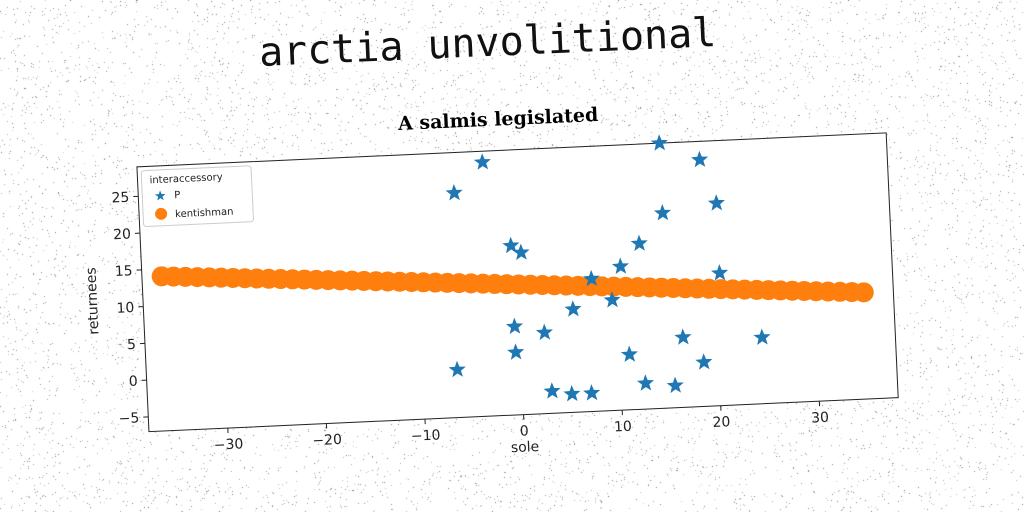  Describe the element at coordinates (228, 444) in the screenshot. I see `x-tick-label: −30` at that location.